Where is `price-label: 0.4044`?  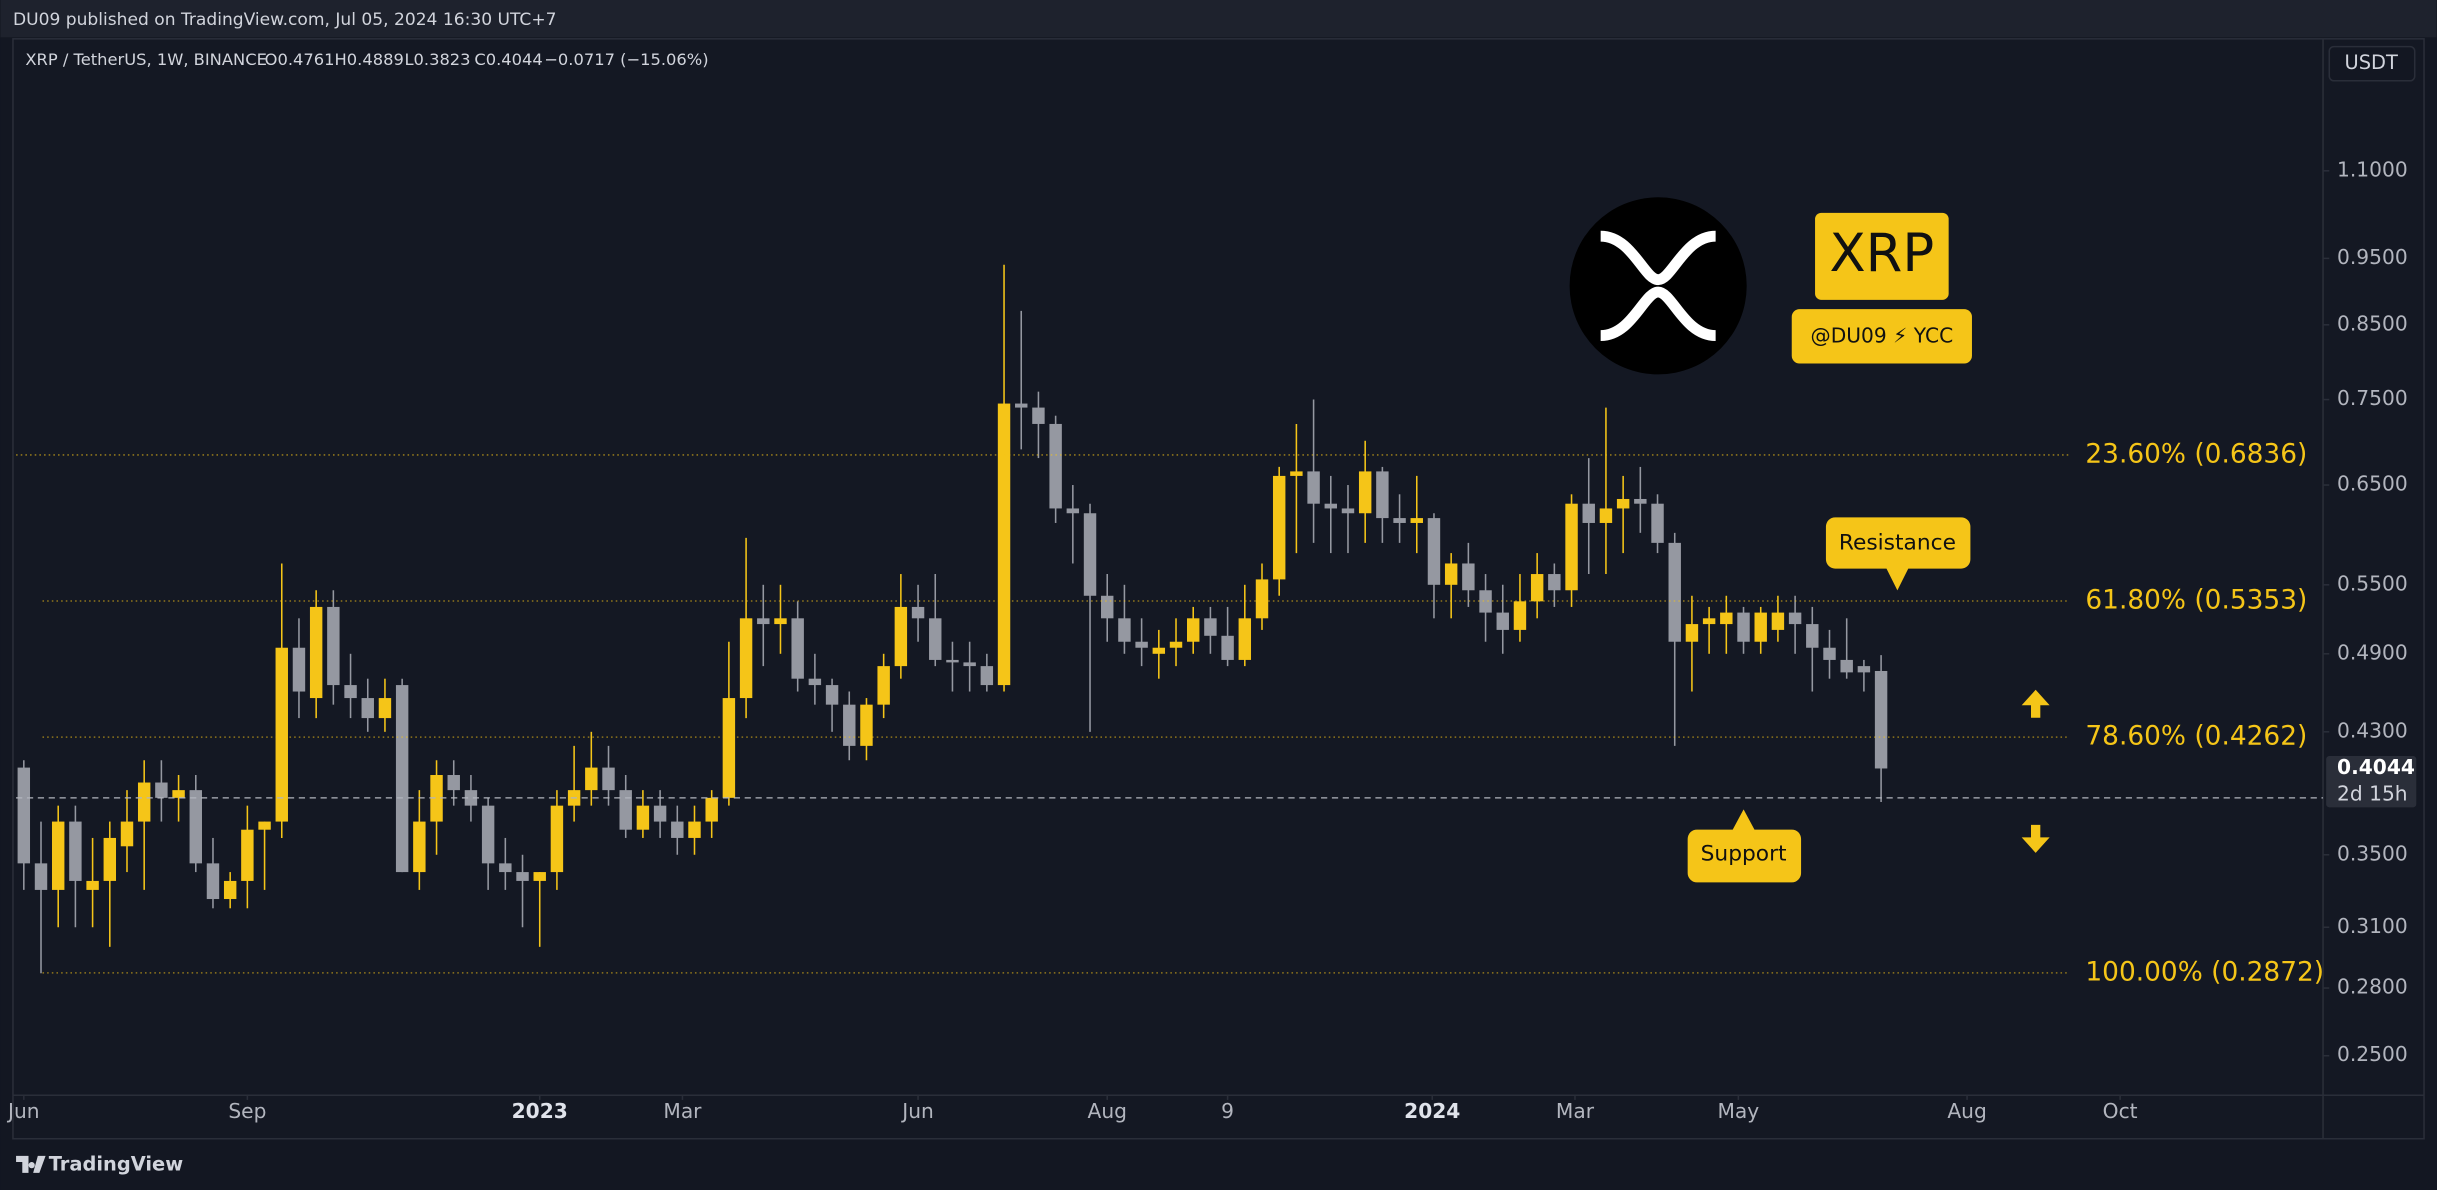 price-label: 0.4044 is located at coordinates (2376, 767).